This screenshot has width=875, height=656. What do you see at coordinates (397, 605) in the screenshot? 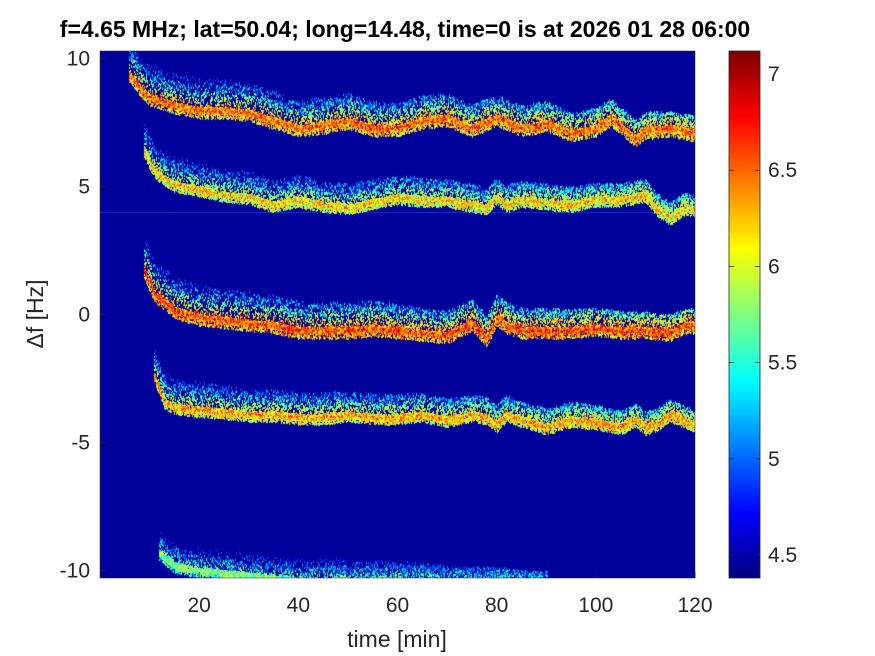
I see `x-tick-label: 60` at bounding box center [397, 605].